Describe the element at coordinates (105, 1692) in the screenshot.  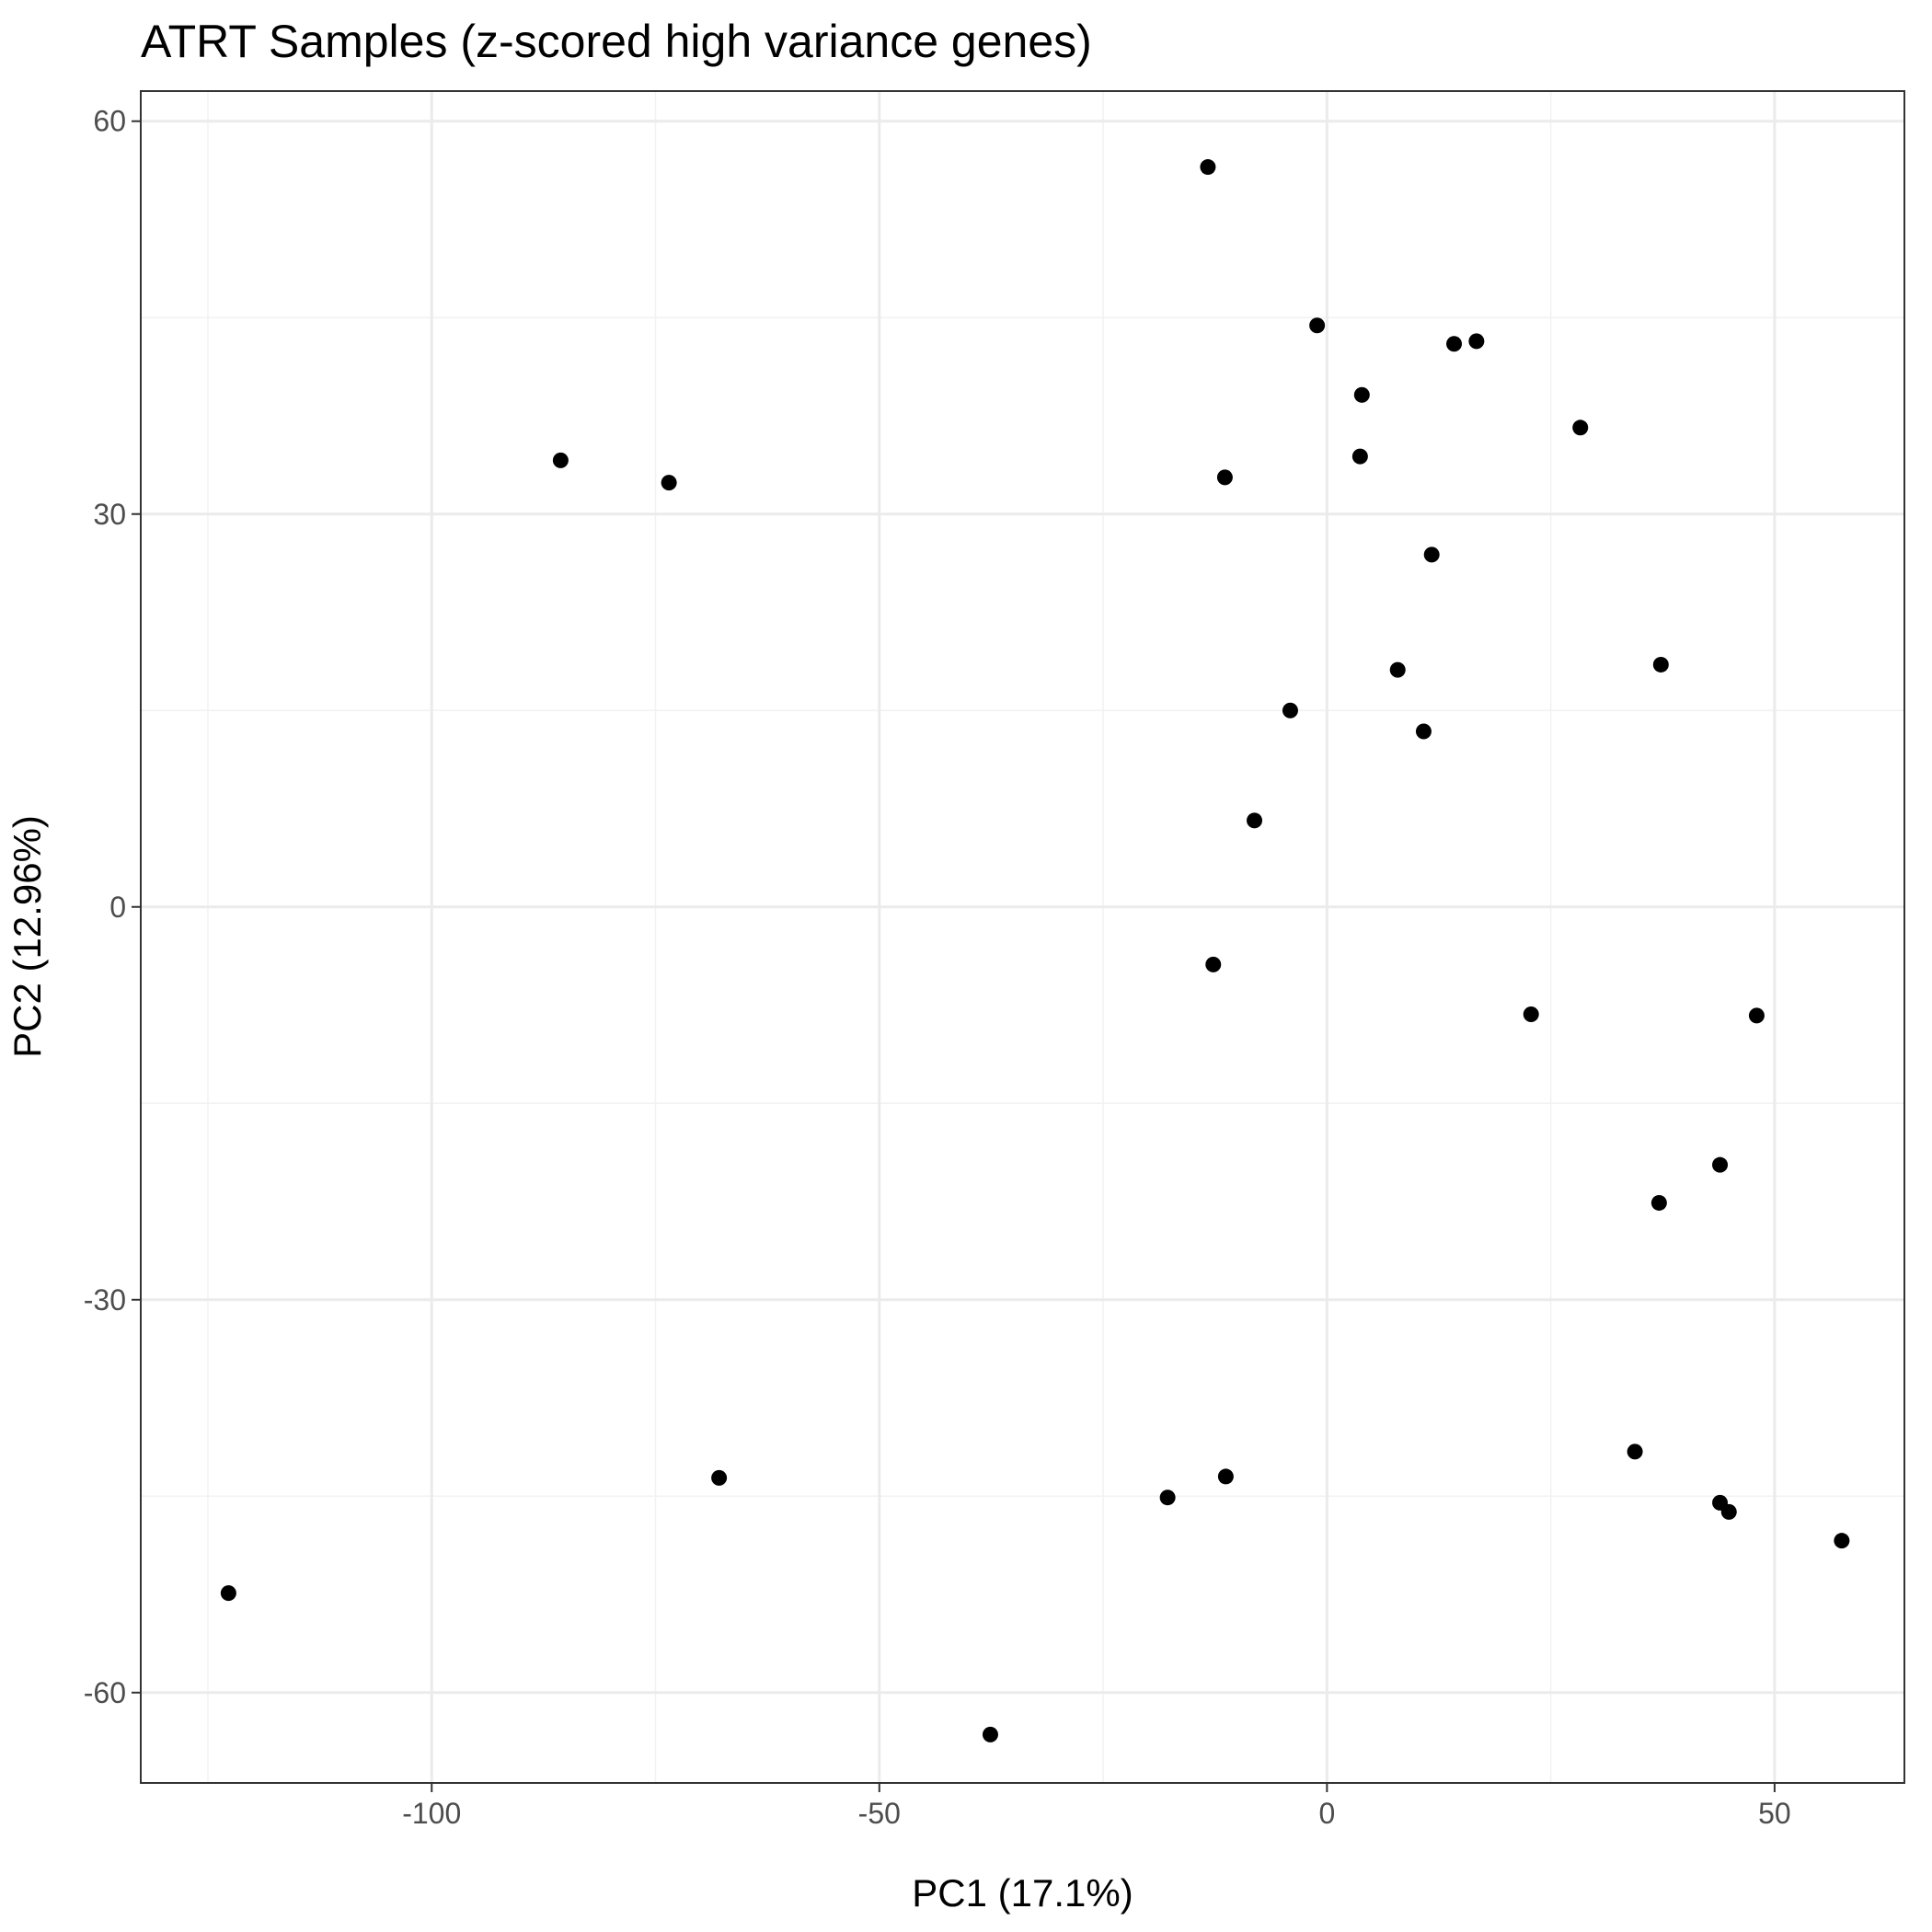
I see `y-tick-label: -60` at that location.